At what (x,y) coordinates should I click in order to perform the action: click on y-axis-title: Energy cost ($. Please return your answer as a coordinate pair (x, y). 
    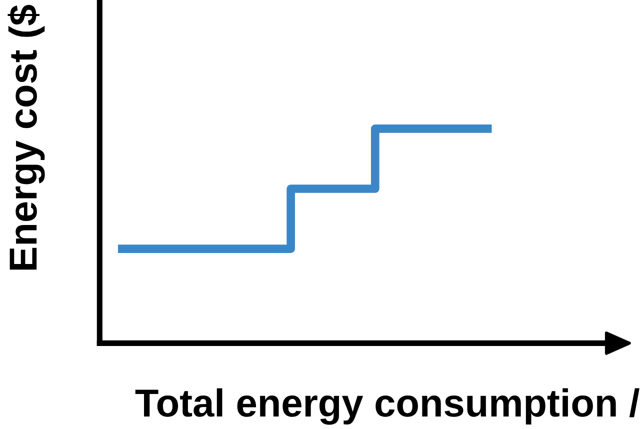
    Looking at the image, I should click on (26, 137).